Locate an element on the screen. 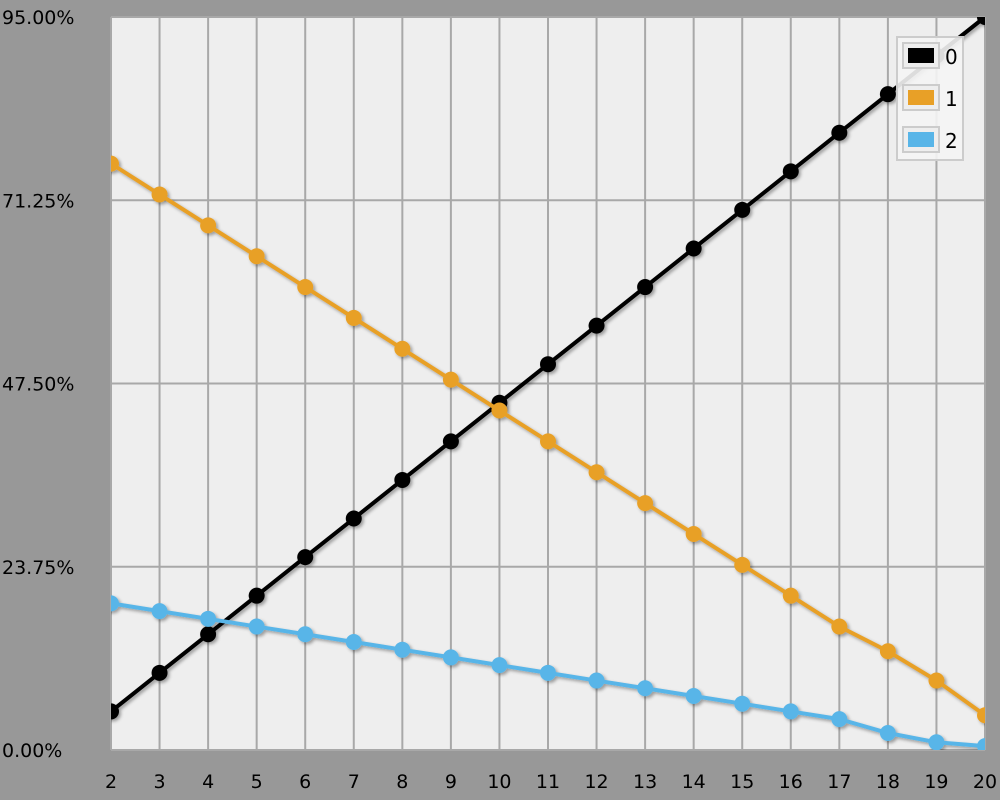 The image size is (1000, 800). x-tick-label: 11 is located at coordinates (548, 782).